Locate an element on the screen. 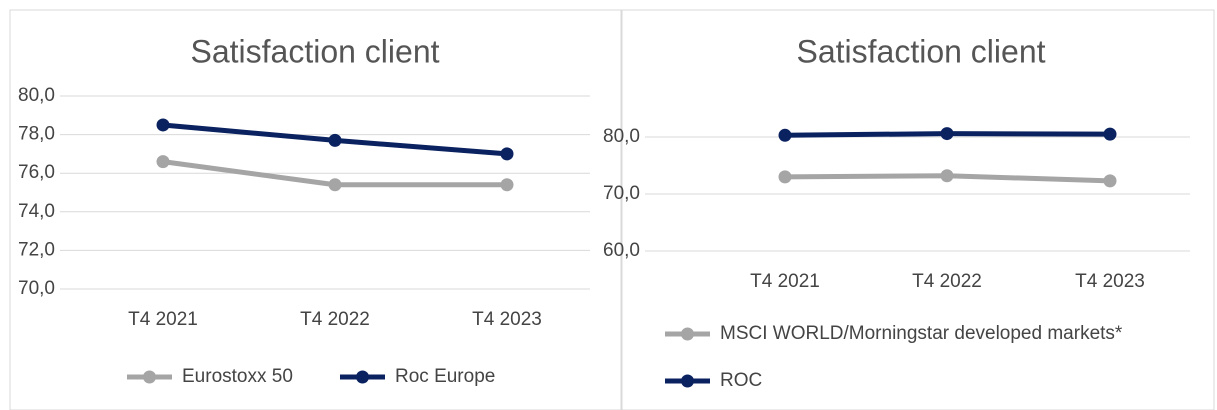  y-tick-label: 74,0 is located at coordinates (36, 211).